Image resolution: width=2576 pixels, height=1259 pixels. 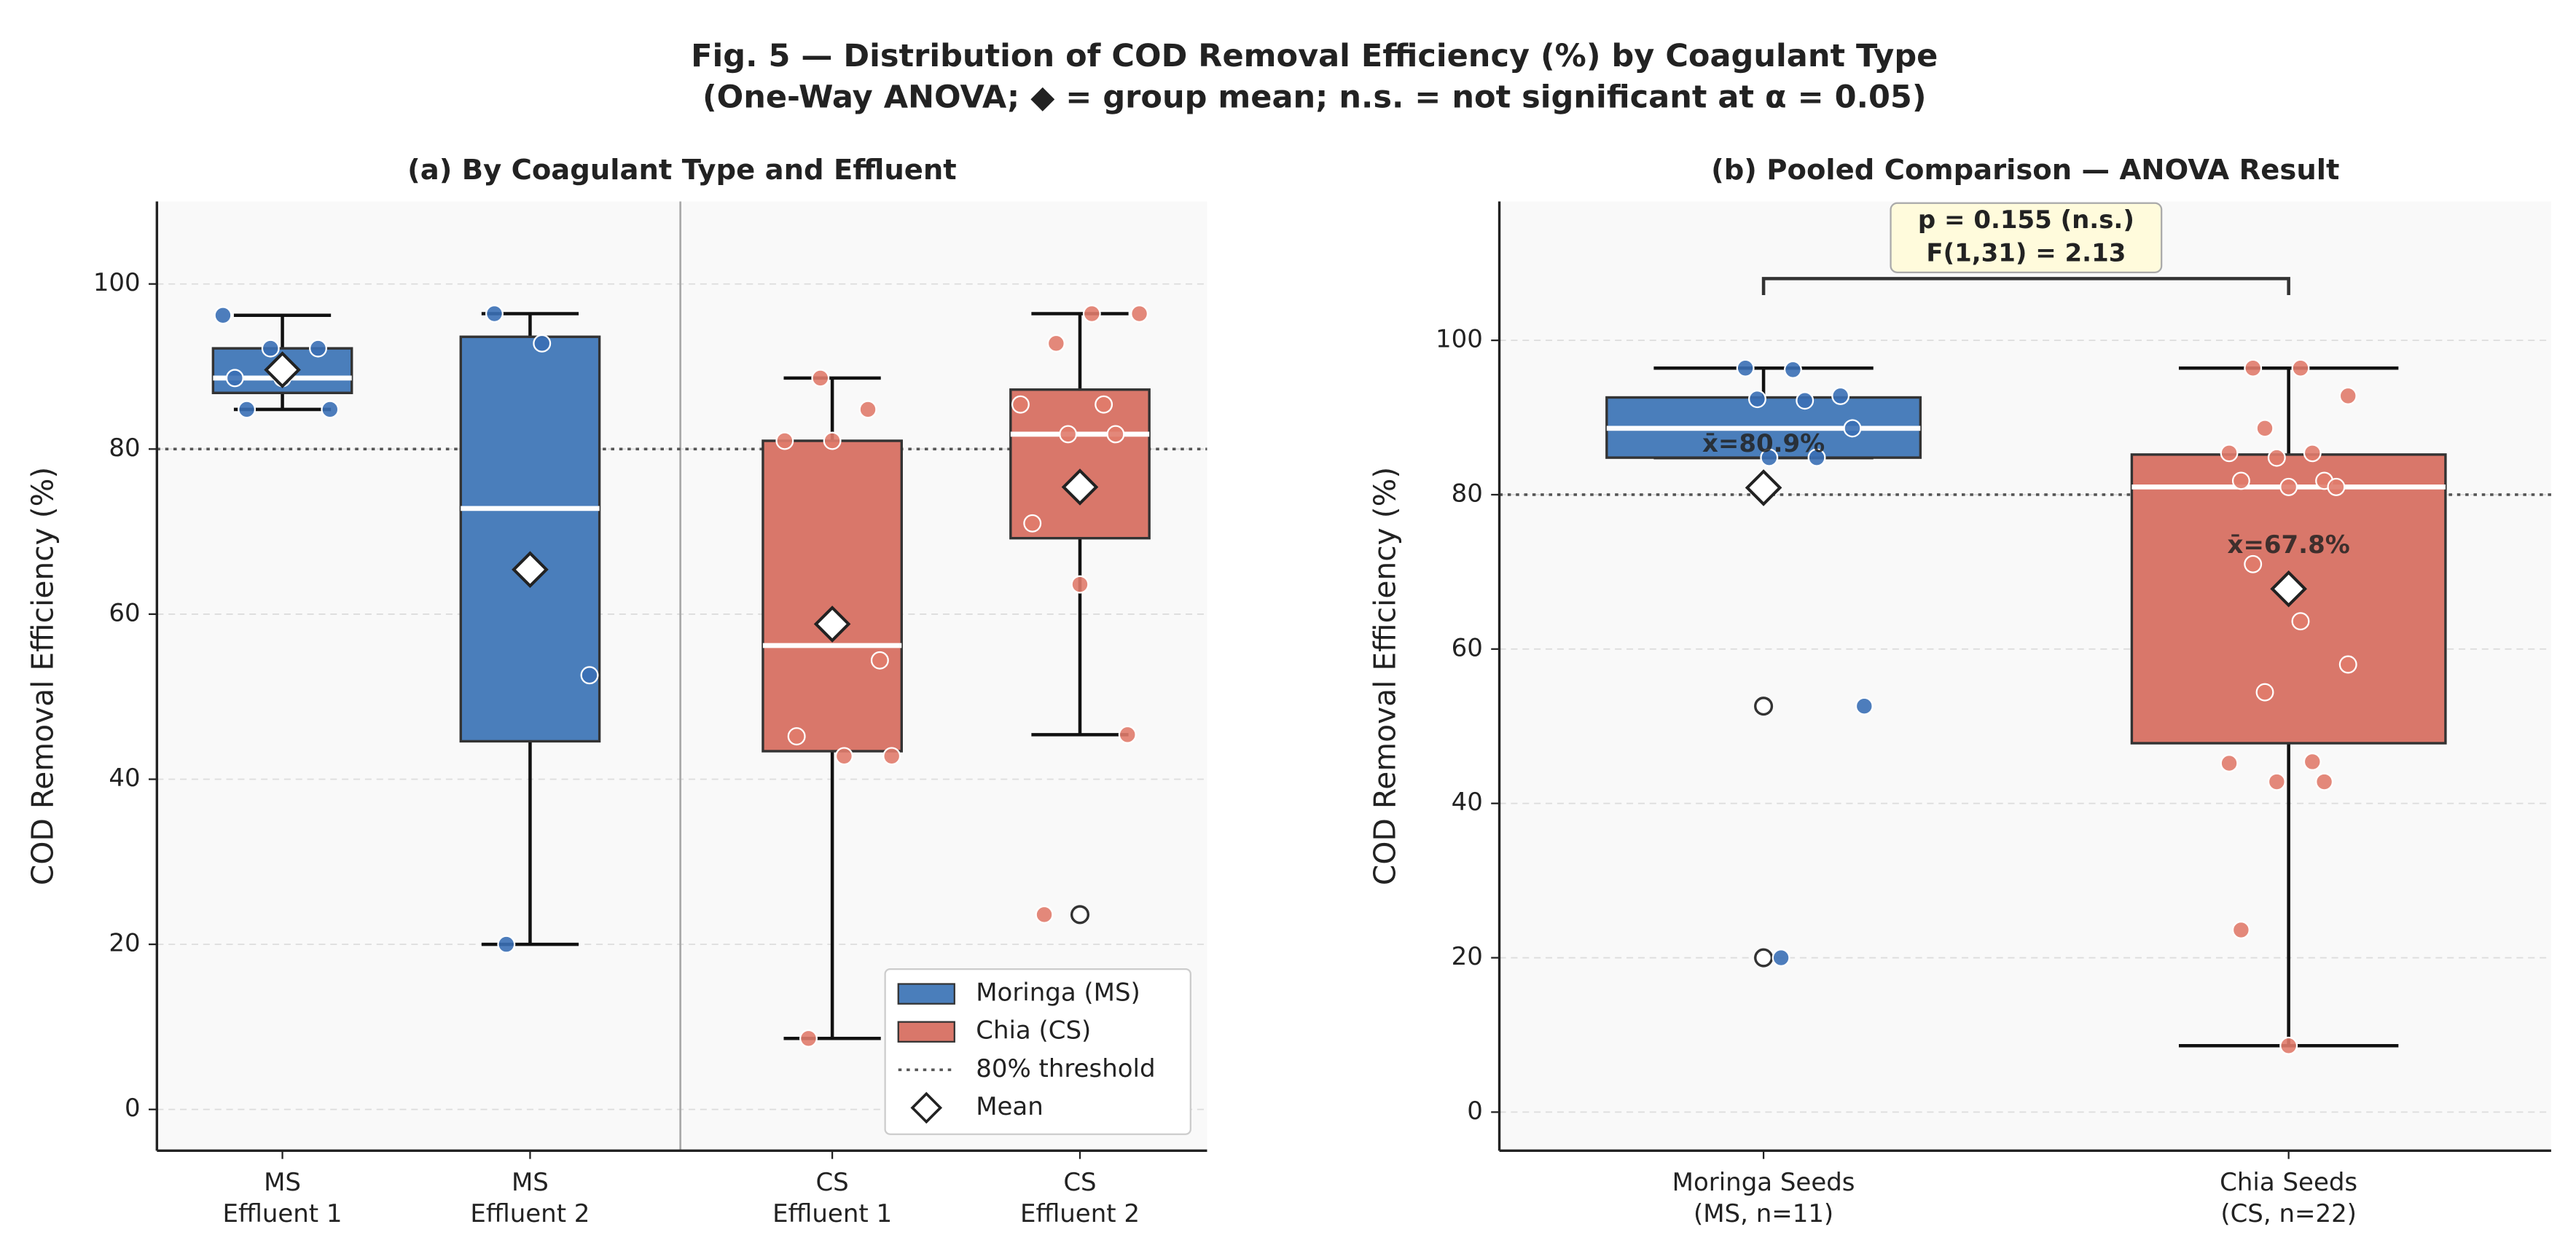 I want to click on mean-label: x̄=67.8%, so click(x=2289, y=545).